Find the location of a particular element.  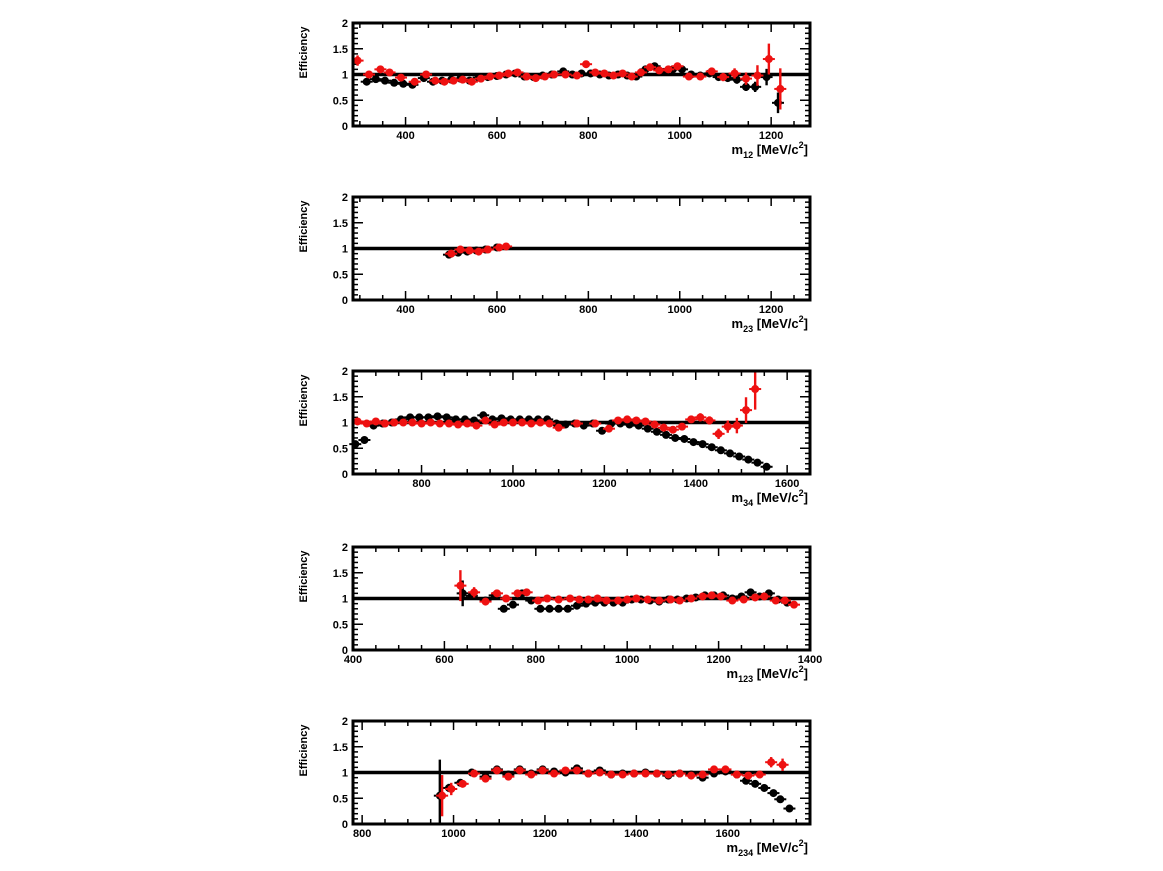

x-axis-title: m34 [MeV/c2] is located at coordinates (770, 498).